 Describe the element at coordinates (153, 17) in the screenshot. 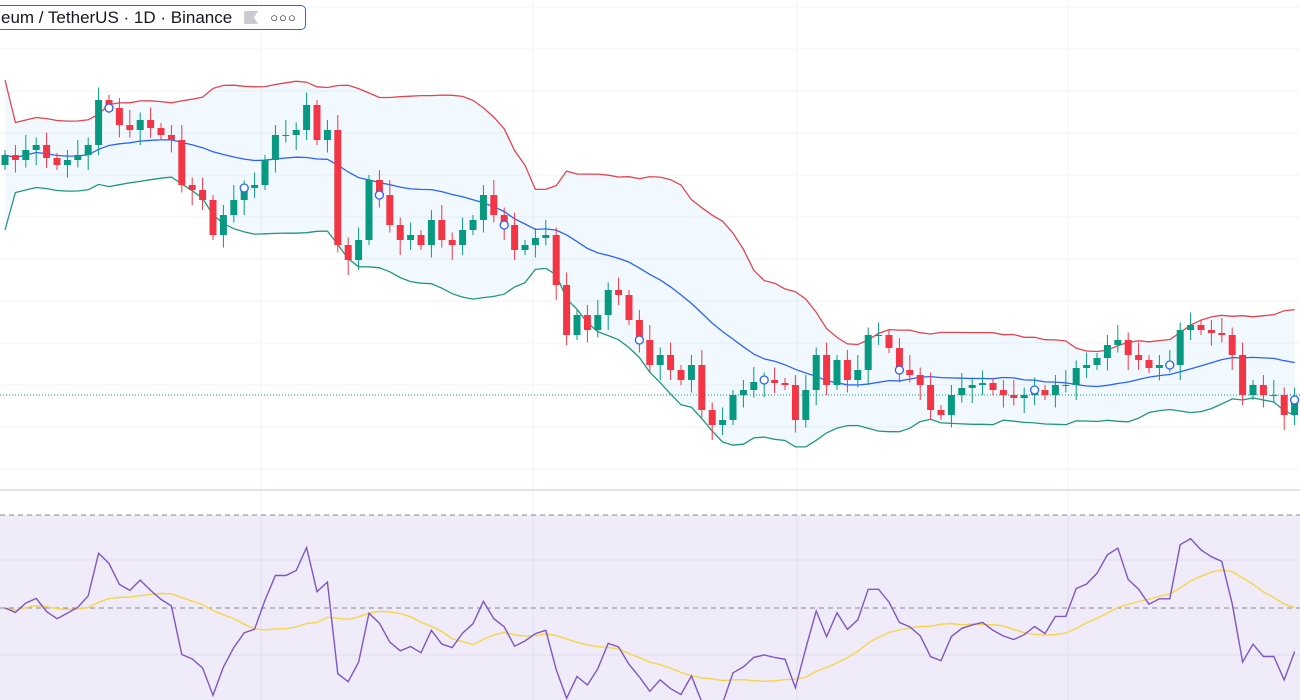

I see `symbol-legend: eum / TetherUS · 1D · Binance ○○○` at that location.